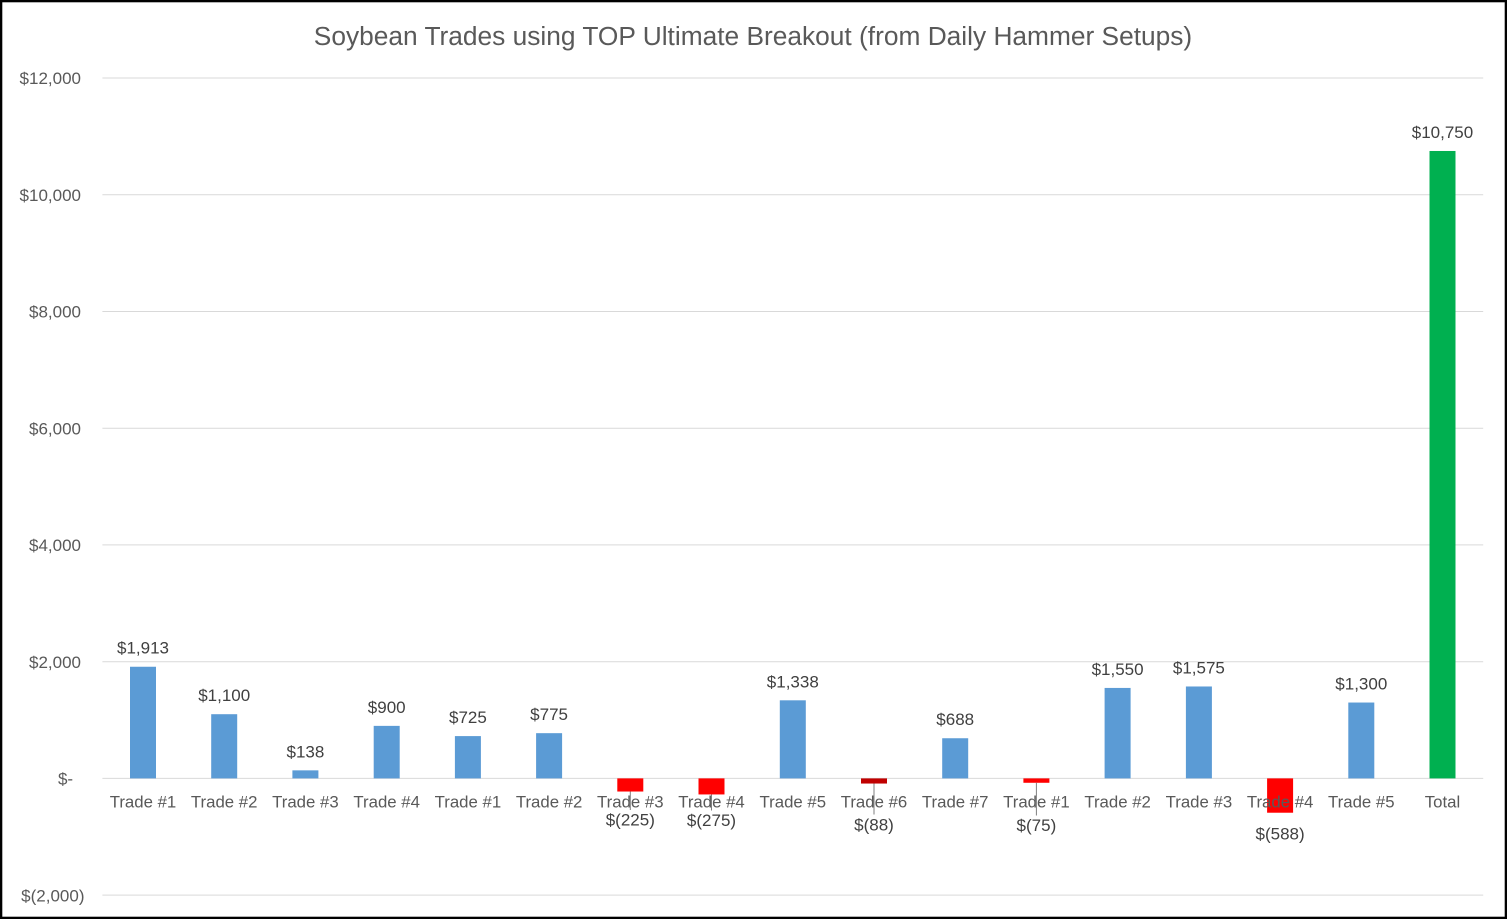 The width and height of the screenshot is (1507, 924). What do you see at coordinates (1442, 801) in the screenshot?
I see `svg-text: Total` at bounding box center [1442, 801].